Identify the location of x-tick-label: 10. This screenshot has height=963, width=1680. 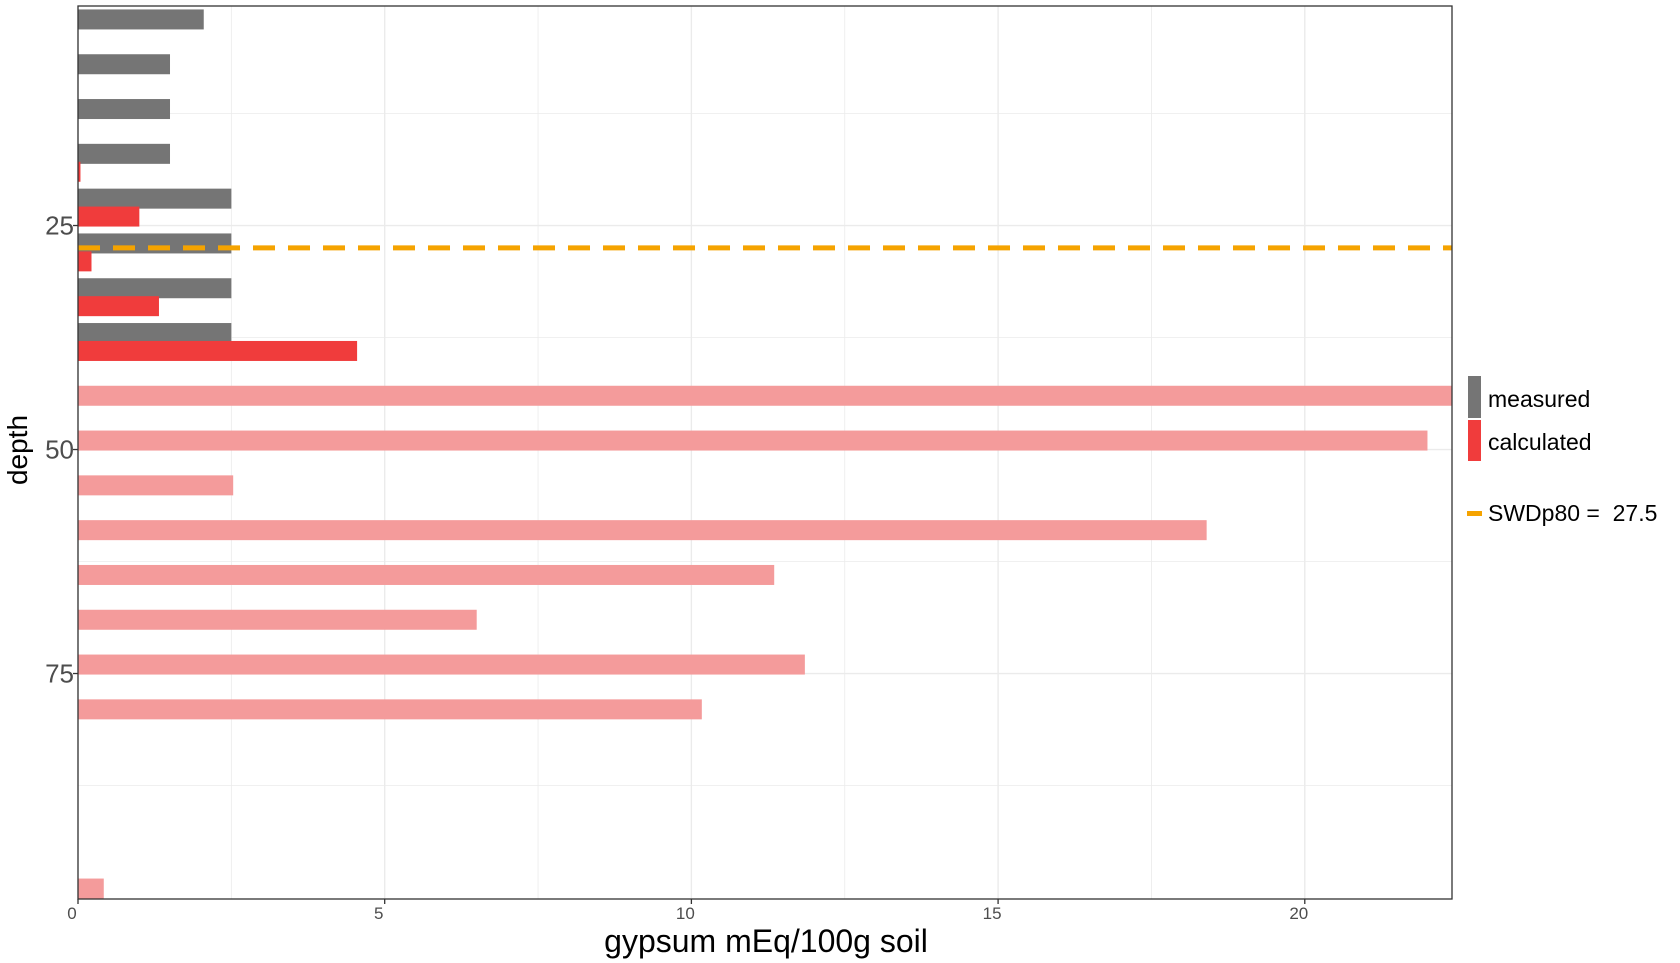
(685, 913).